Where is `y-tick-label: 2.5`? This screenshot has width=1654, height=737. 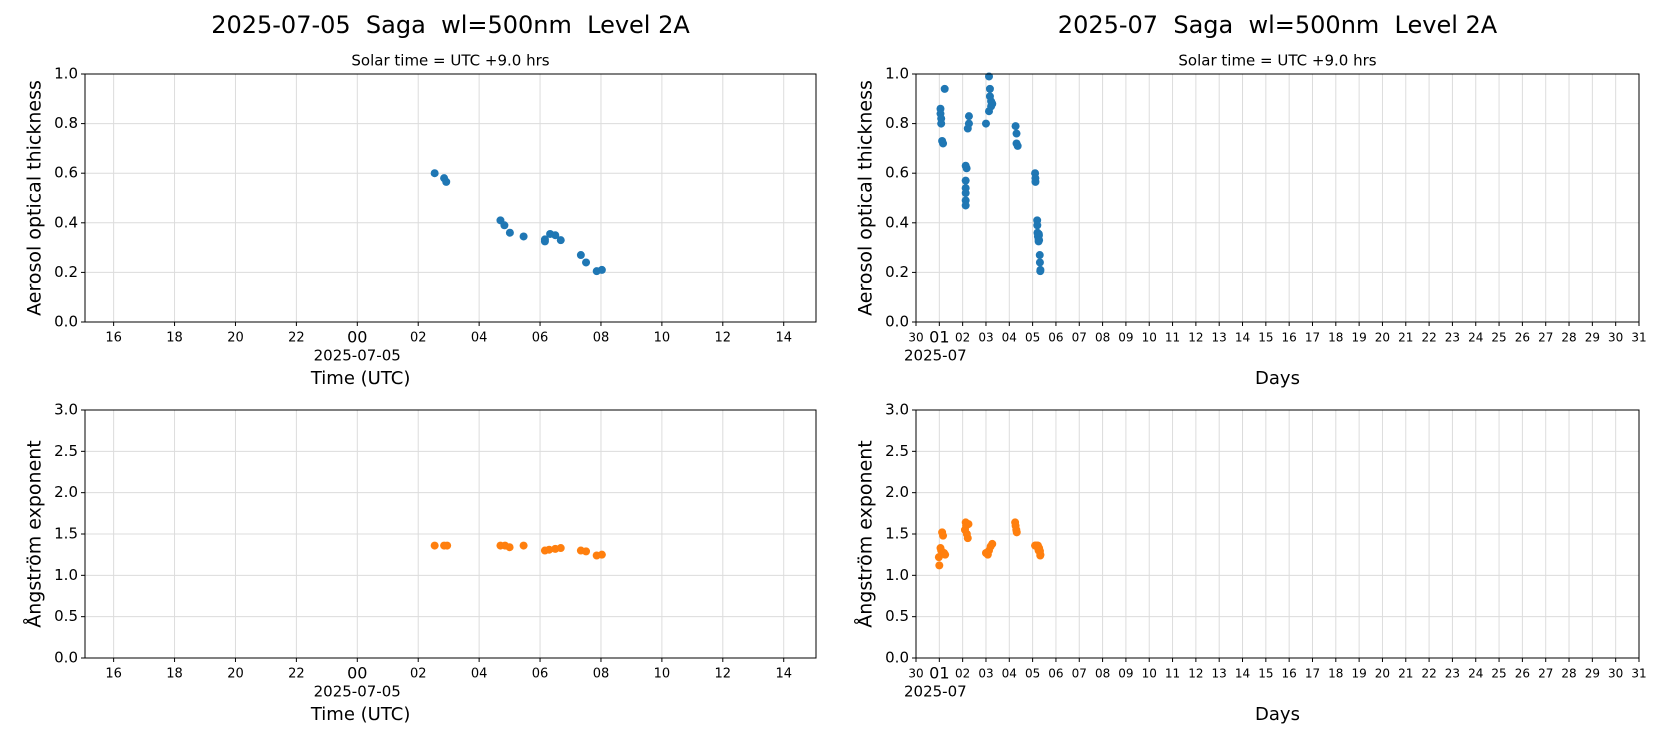
y-tick-label: 2.5 is located at coordinates (66, 451).